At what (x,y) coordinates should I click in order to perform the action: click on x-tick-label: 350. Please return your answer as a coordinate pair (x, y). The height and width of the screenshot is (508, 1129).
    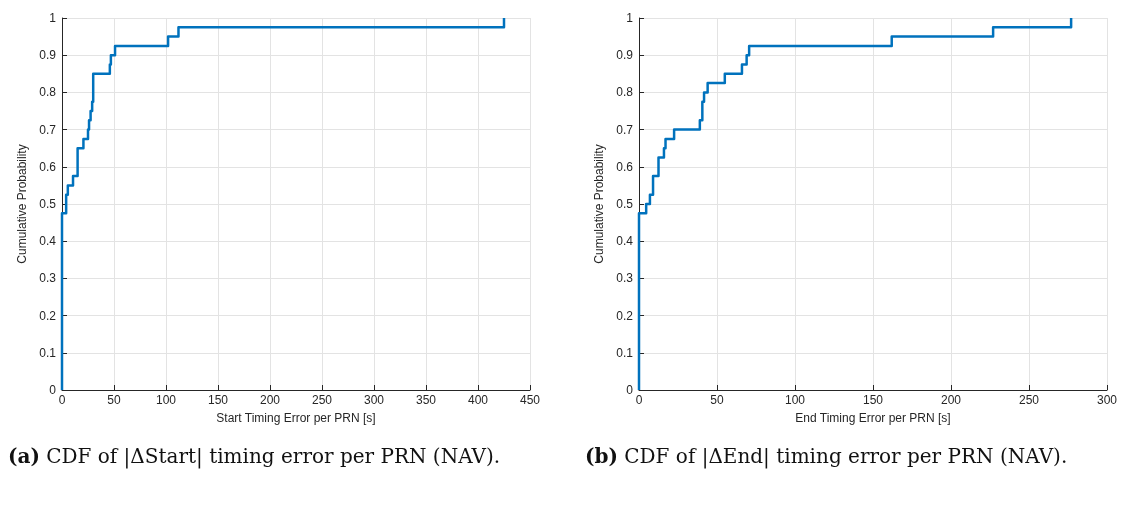
    Looking at the image, I should click on (426, 400).